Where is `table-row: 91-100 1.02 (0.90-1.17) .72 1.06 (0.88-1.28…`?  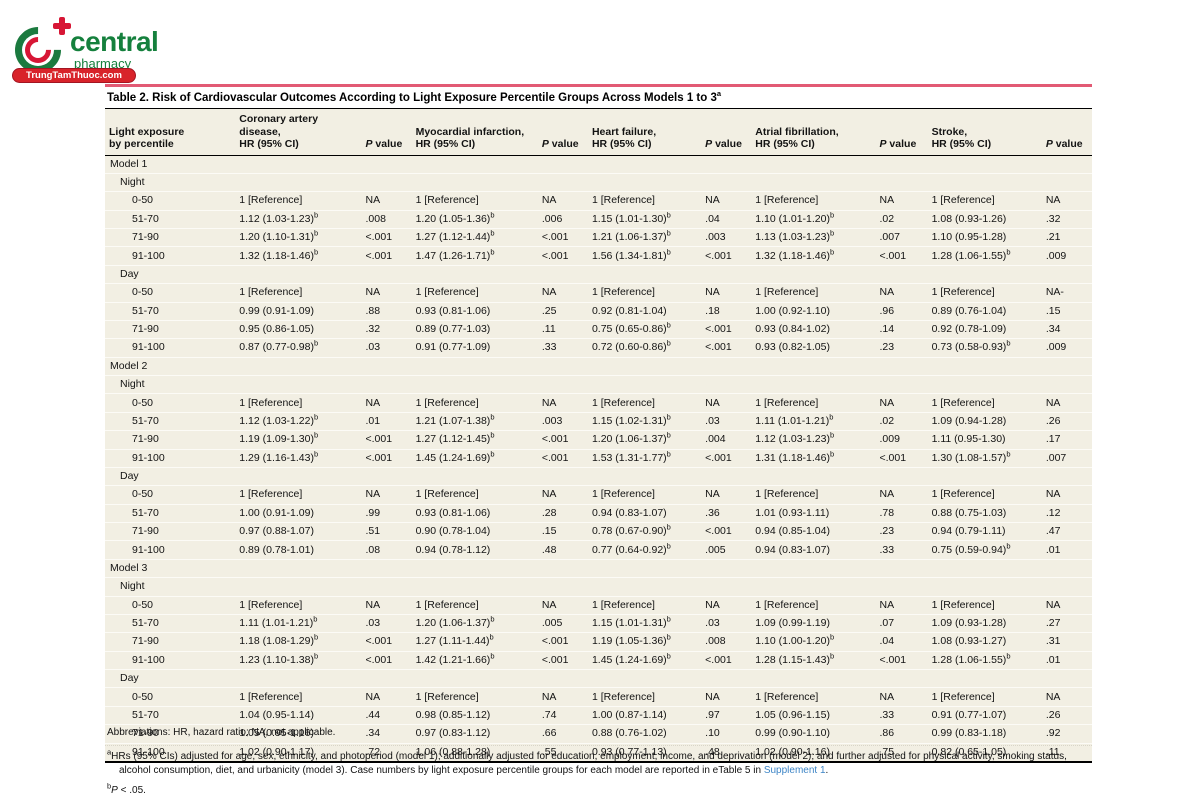
table-row: 91-100 1.02 (0.90-1.17) .72 1.06 (0.88-1.28… is located at coordinates (598, 752).